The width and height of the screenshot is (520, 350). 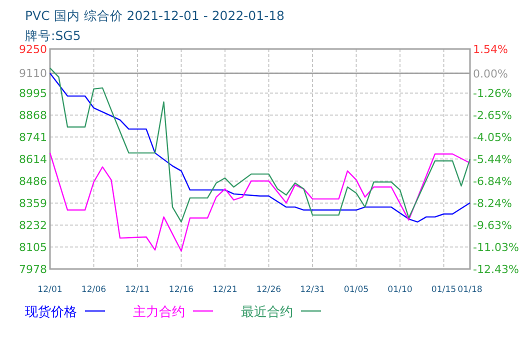 I want to click on x-tick-label: 01/10, so click(x=400, y=290).